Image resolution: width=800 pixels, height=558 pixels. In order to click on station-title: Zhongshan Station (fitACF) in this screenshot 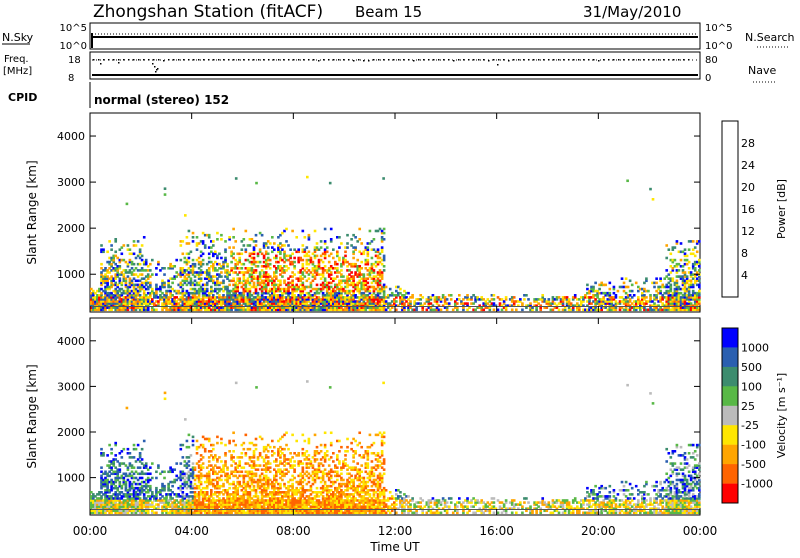, I will do `click(208, 12)`.